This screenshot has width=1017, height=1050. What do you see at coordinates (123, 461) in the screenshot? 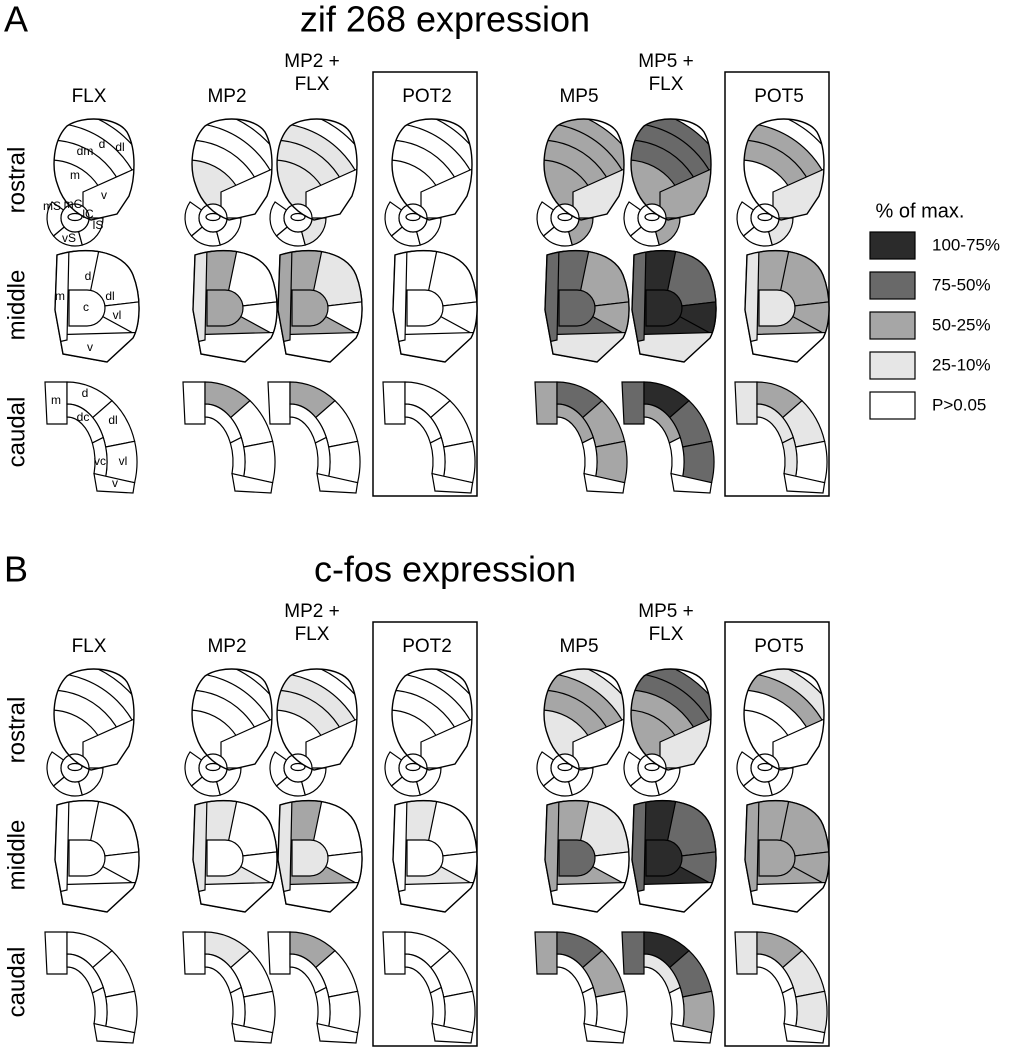
I see `region-label: vl` at bounding box center [123, 461].